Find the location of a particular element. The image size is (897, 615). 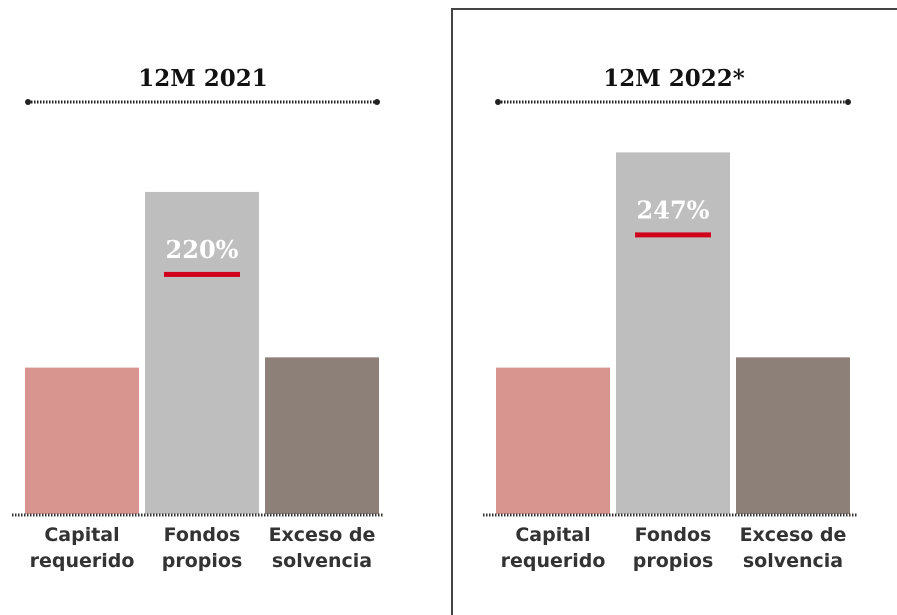

value-label: 247% is located at coordinates (673, 209).